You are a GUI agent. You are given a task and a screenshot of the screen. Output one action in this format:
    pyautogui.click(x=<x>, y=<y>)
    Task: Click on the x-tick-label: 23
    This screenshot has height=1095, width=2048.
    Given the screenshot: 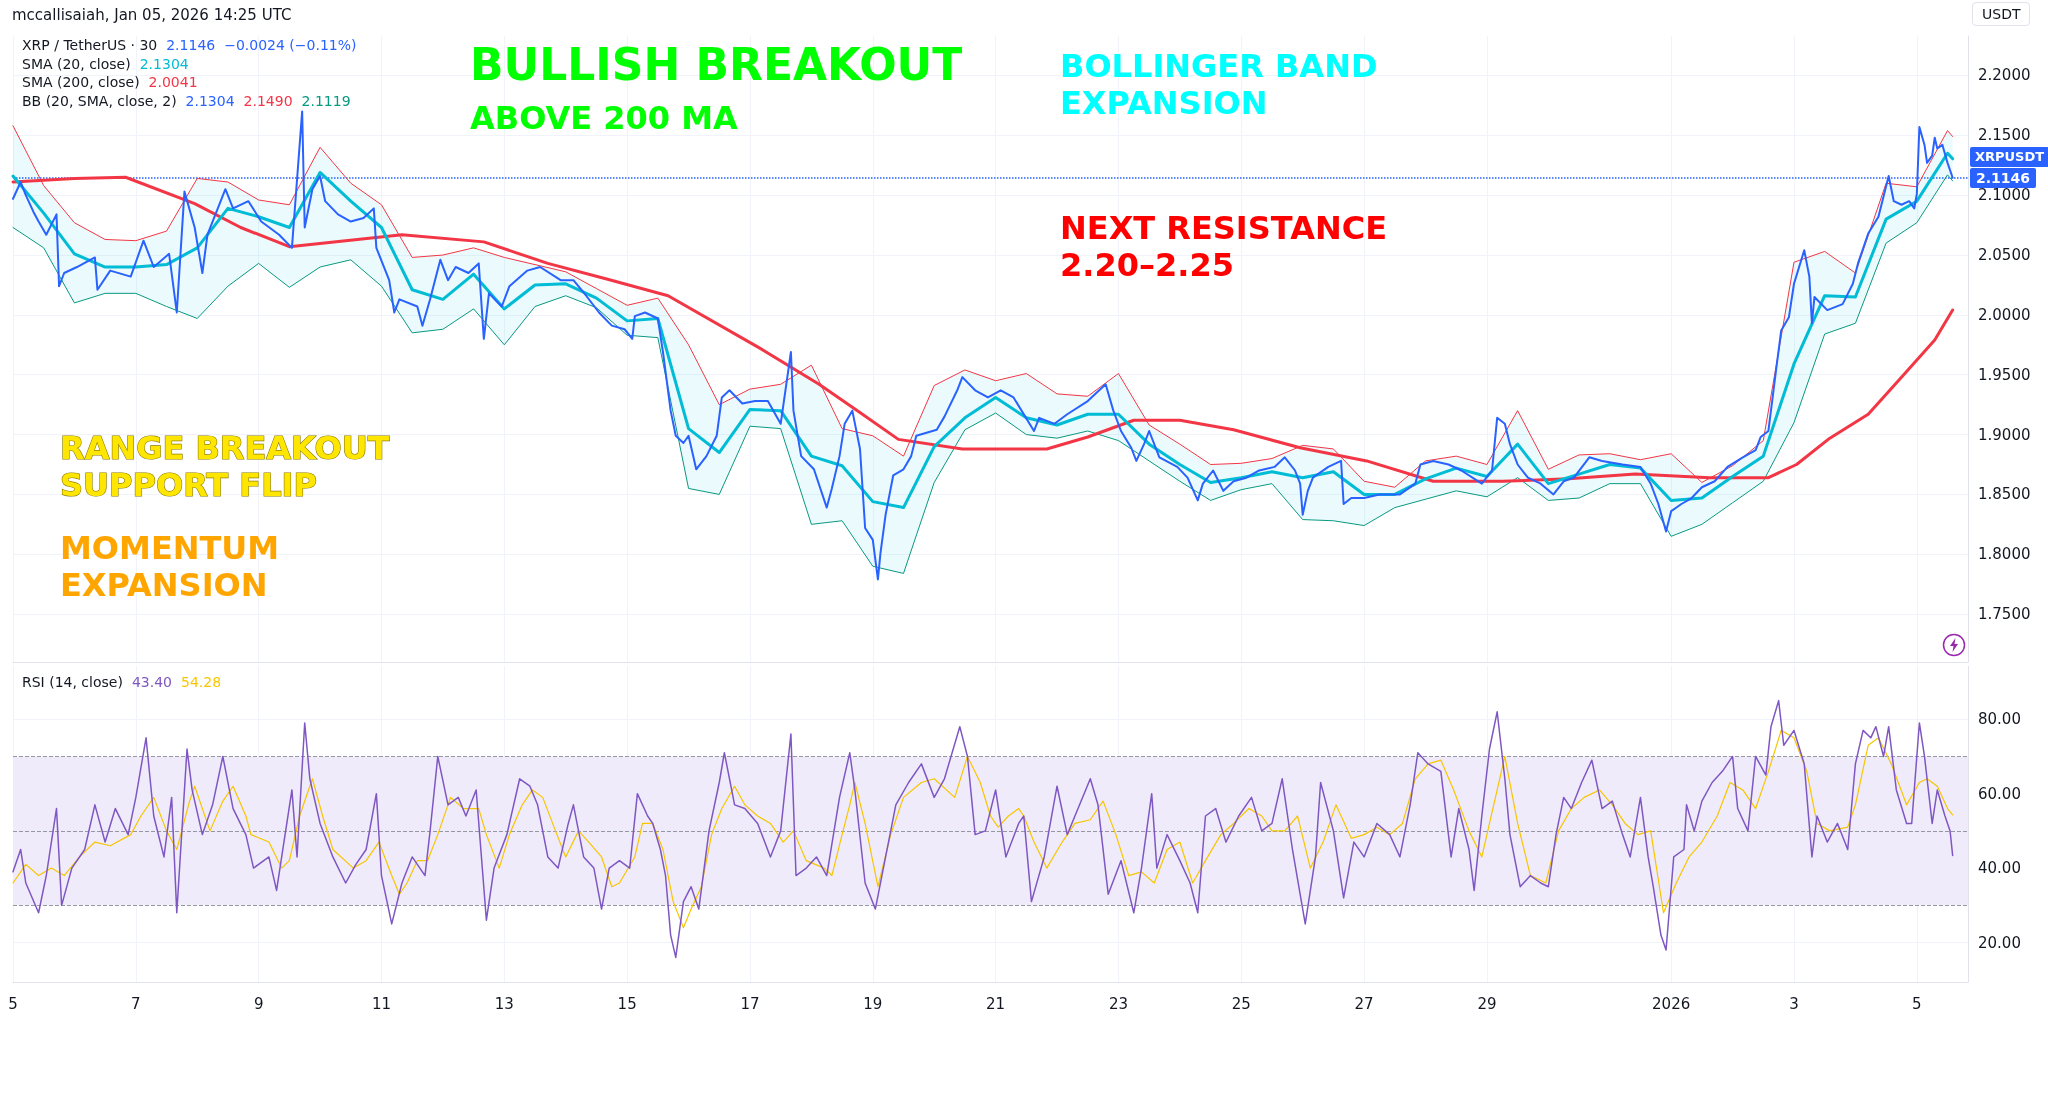 What is the action you would take?
    pyautogui.click(x=1118, y=1003)
    